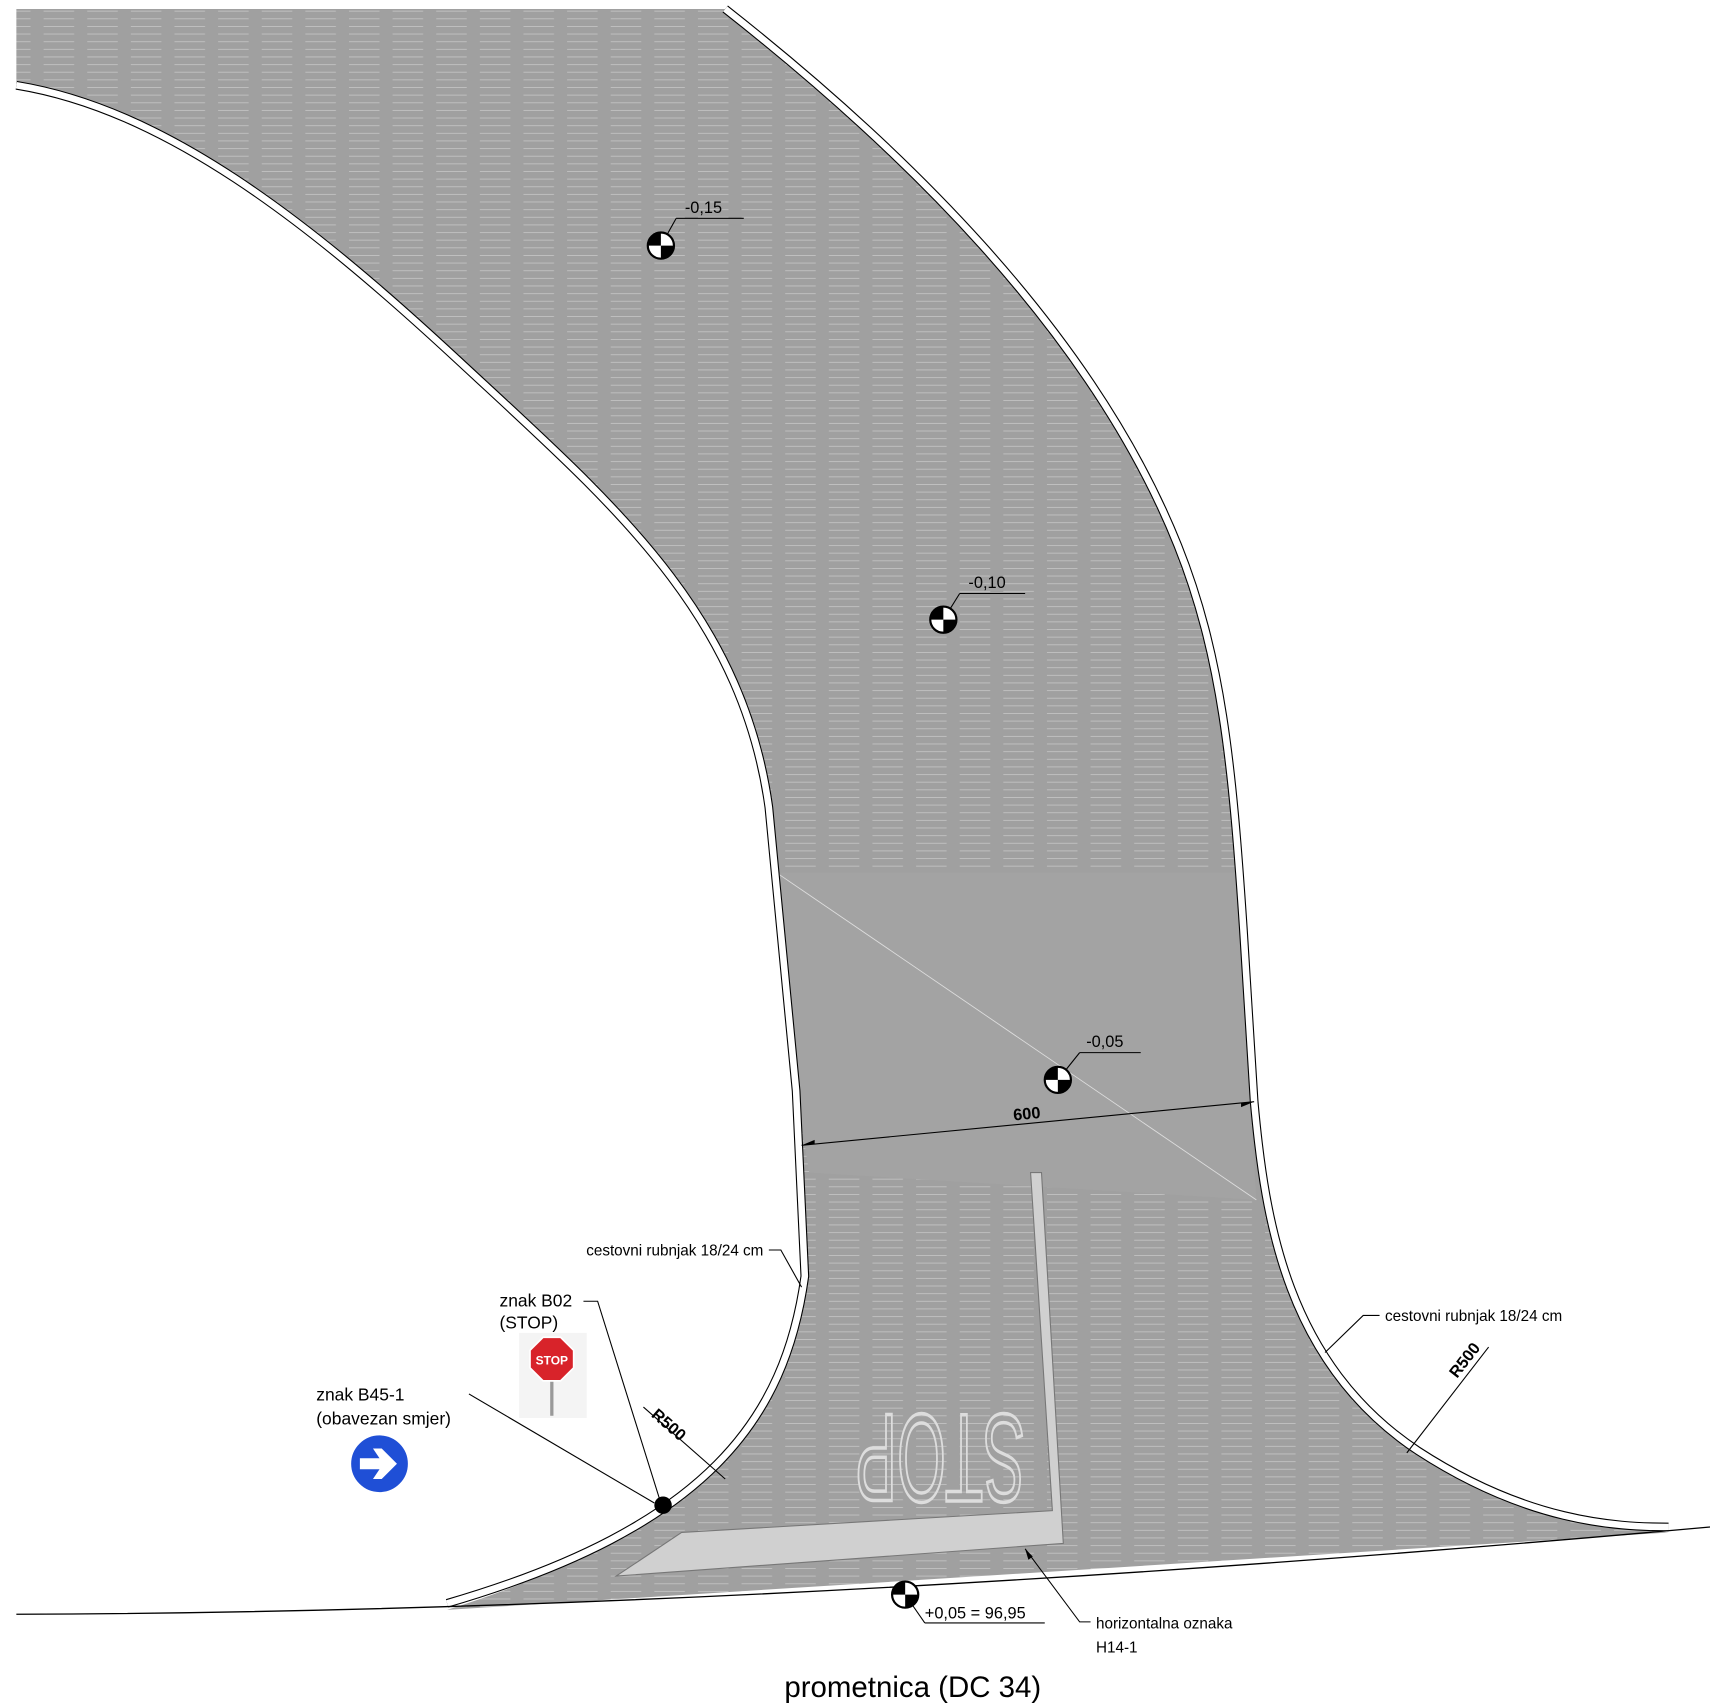 This screenshot has width=1710, height=1705. What do you see at coordinates (1164, 1623) in the screenshot?
I see `marking-note: horizontalna oznaka` at bounding box center [1164, 1623].